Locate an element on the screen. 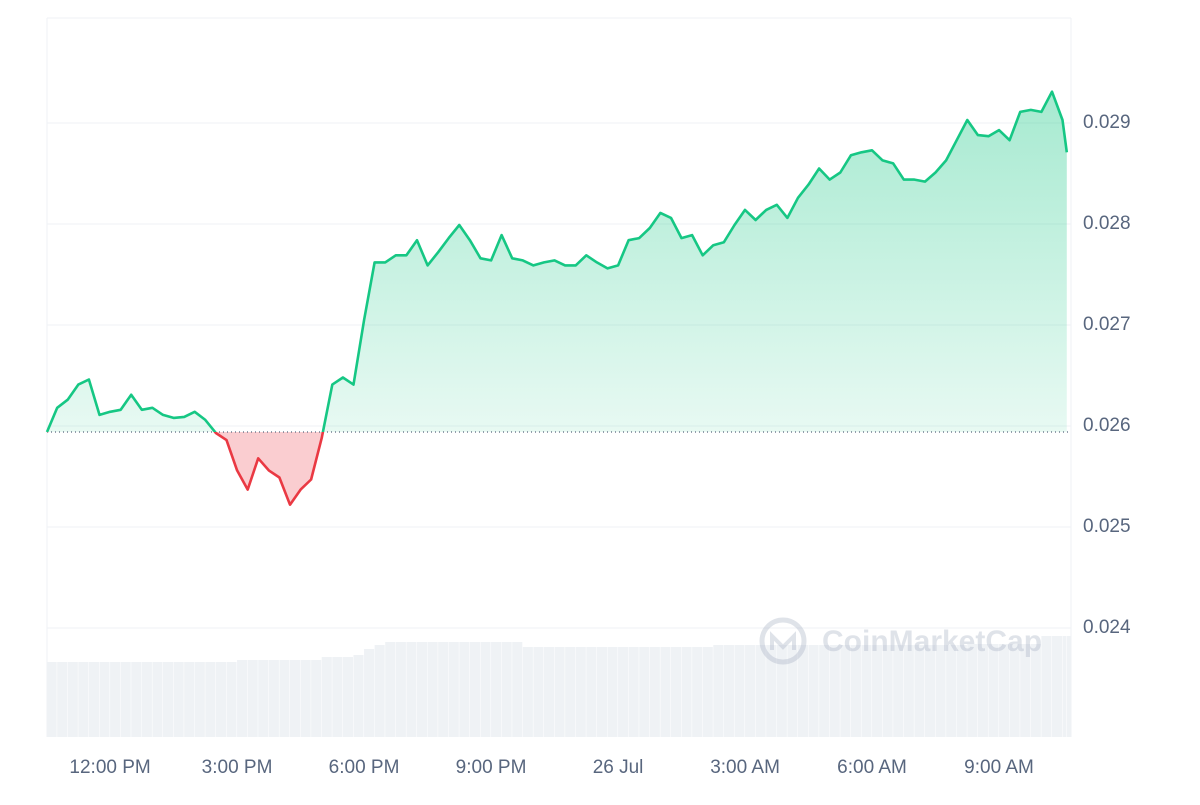 Image resolution: width=1200 pixels, height=805 pixels. x-tick-label: 9:00 PM is located at coordinates (491, 767).